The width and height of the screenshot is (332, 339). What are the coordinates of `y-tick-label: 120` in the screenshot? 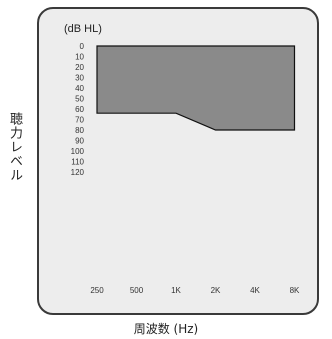 It's located at (78, 172).